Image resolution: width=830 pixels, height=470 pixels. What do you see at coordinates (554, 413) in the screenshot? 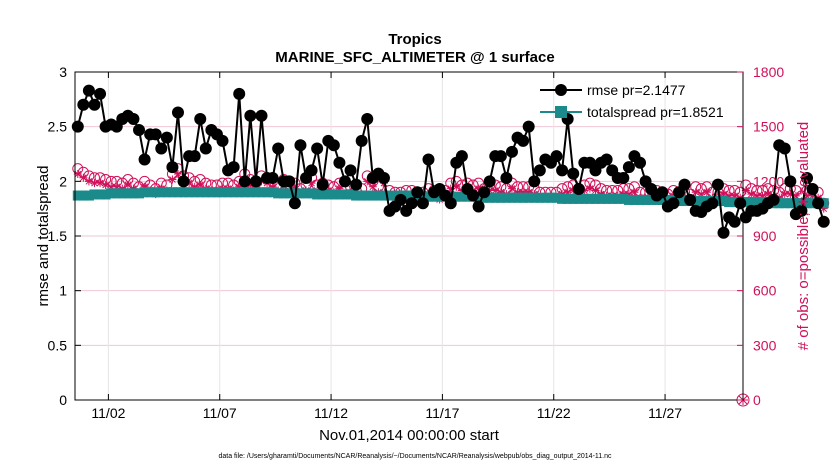
I see `x-tick-label: 11/22` at bounding box center [554, 413].